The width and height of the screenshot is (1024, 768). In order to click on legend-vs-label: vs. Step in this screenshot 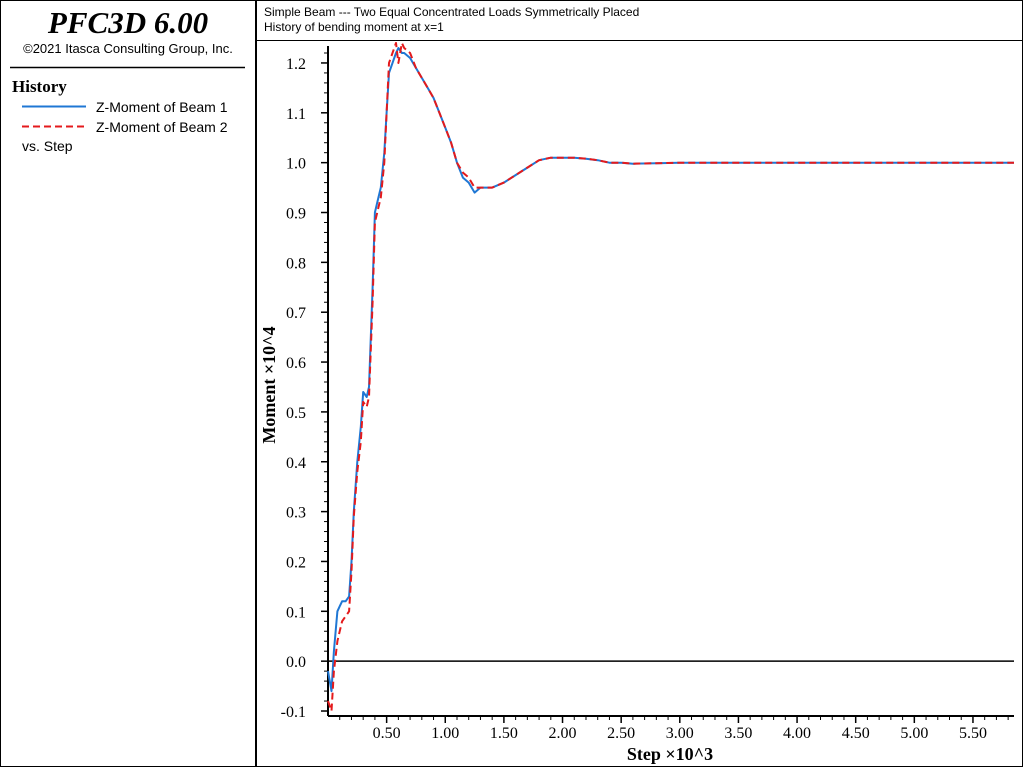, I will do `click(47, 146)`.